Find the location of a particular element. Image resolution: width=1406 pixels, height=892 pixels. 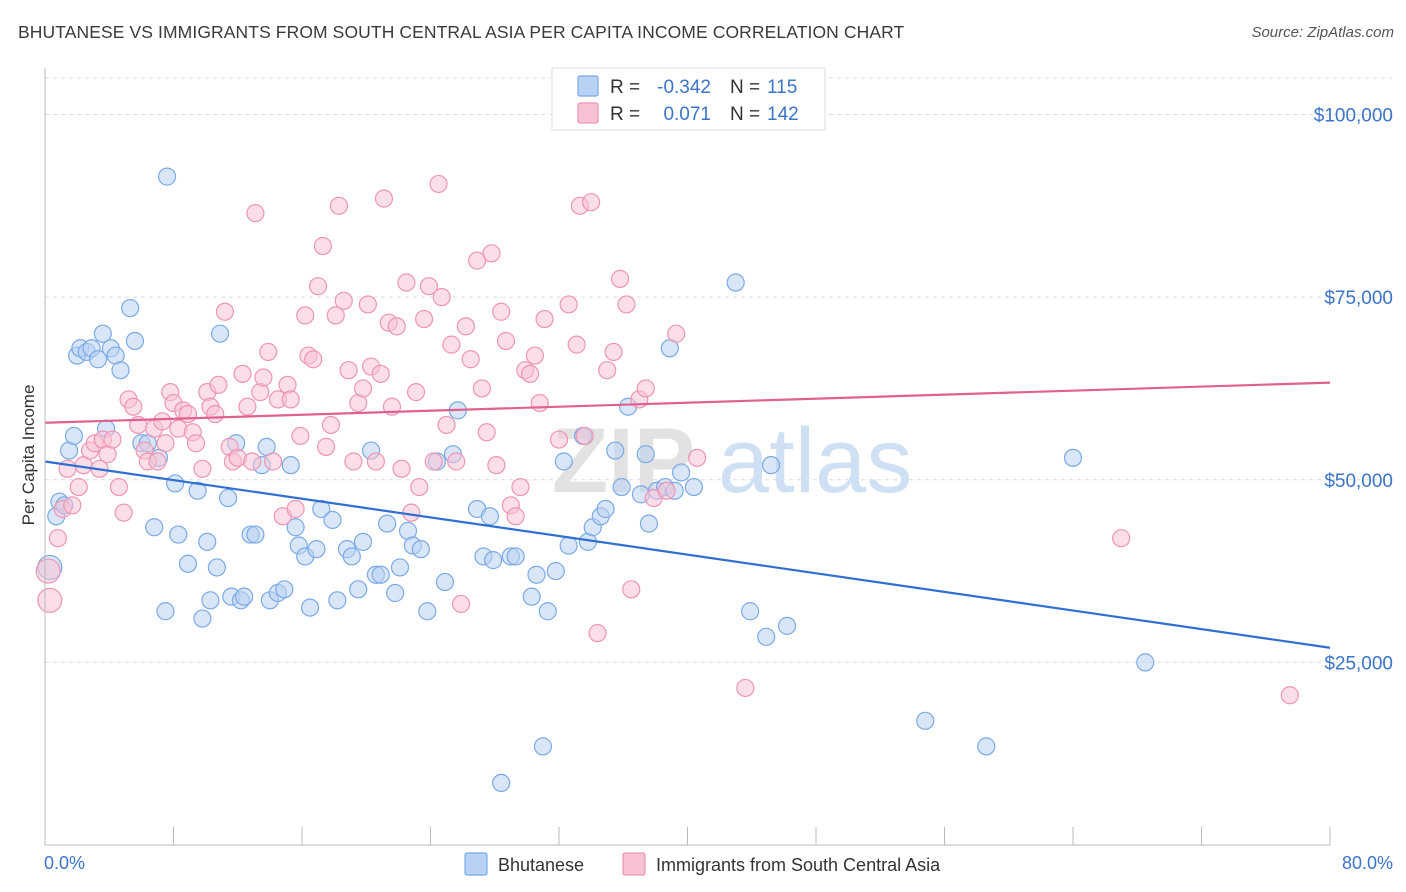

stats-legend-r-value-1: -0.342 is located at coordinates (684, 87).